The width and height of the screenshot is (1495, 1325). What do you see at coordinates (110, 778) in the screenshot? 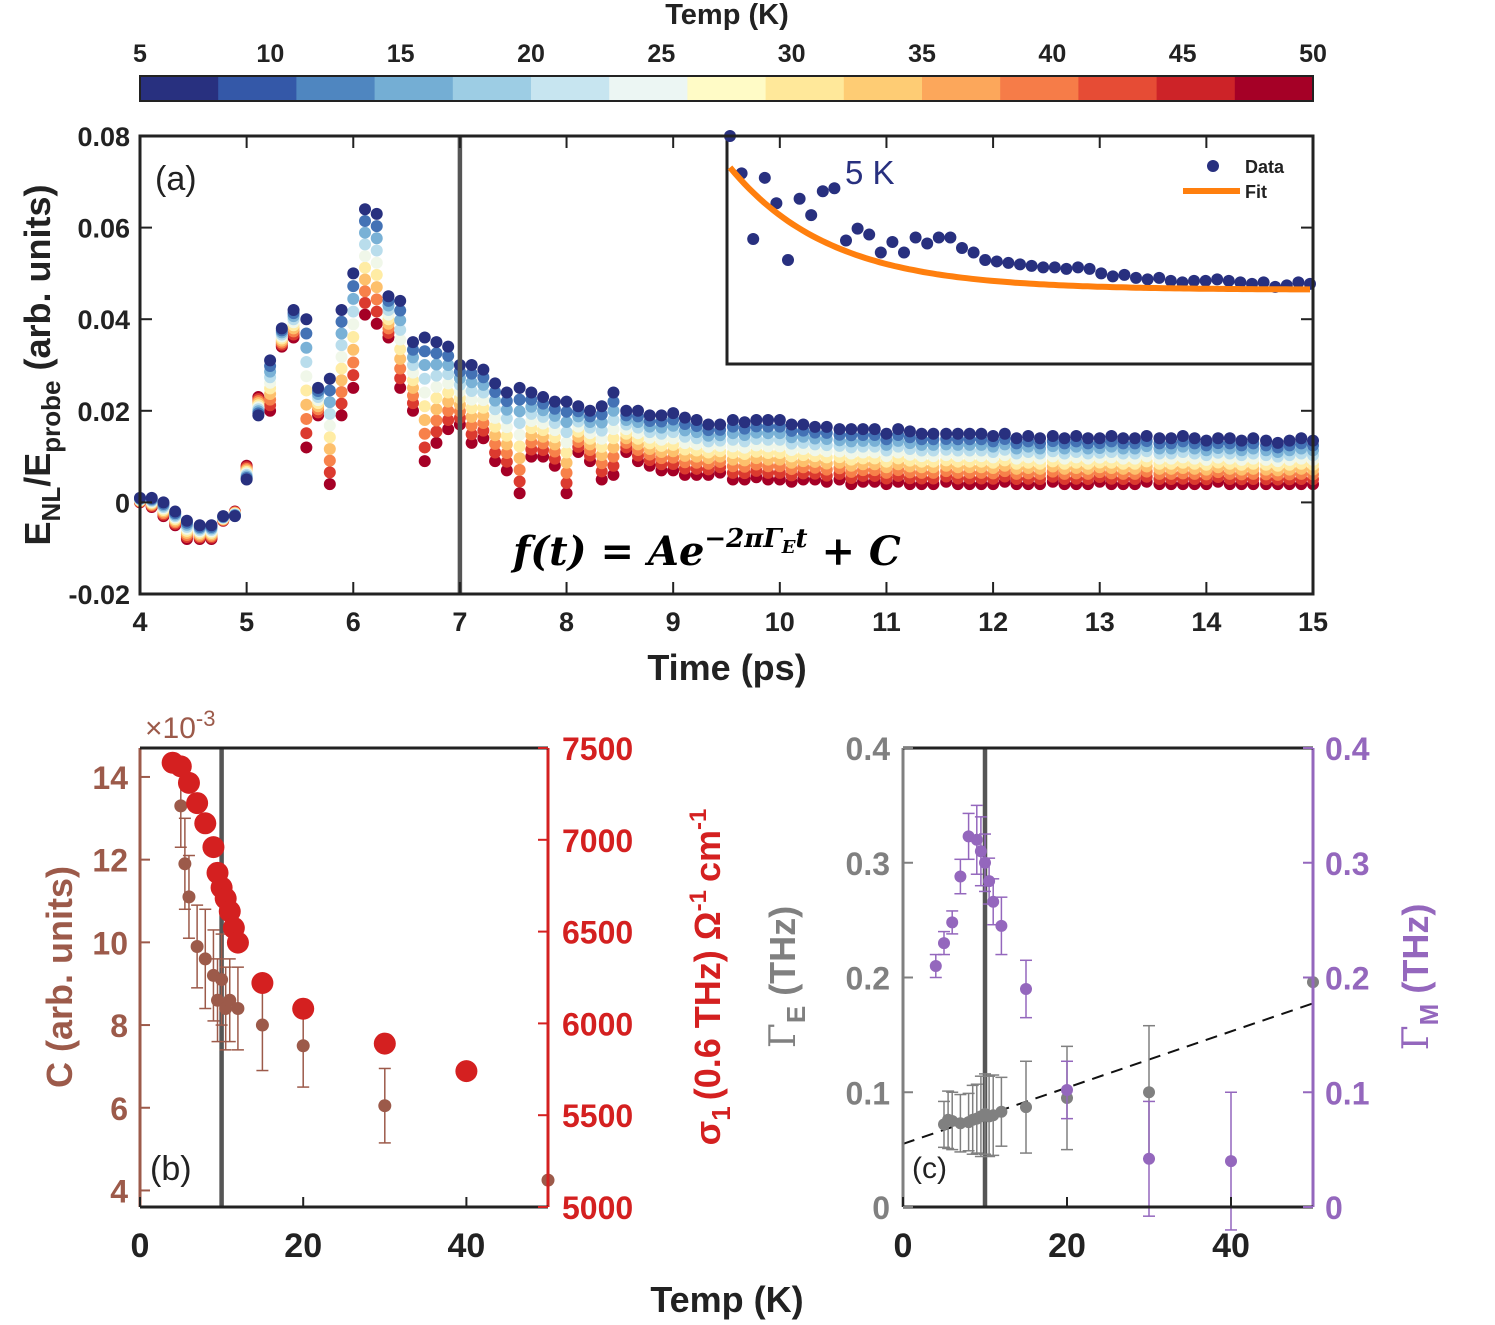
I see `panel-b-ytick-left-label: 14` at bounding box center [110, 778].